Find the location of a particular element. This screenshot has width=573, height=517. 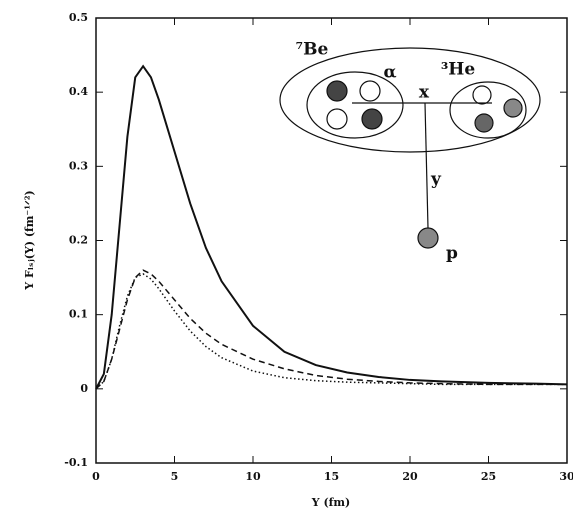

x-tick-label: 15 is located at coordinates (331, 476).